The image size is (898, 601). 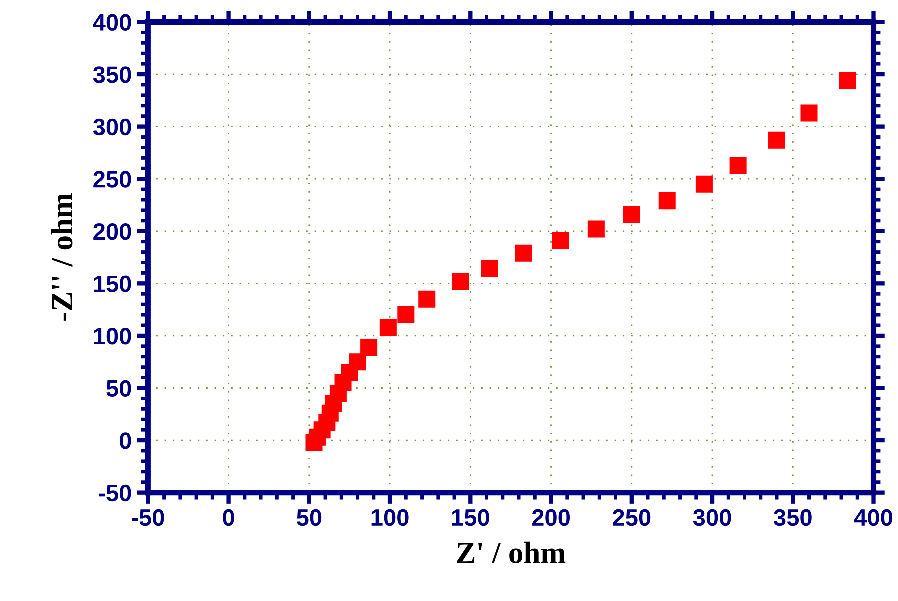 What do you see at coordinates (712, 517) in the screenshot?
I see `x-tick-label: 300` at bounding box center [712, 517].